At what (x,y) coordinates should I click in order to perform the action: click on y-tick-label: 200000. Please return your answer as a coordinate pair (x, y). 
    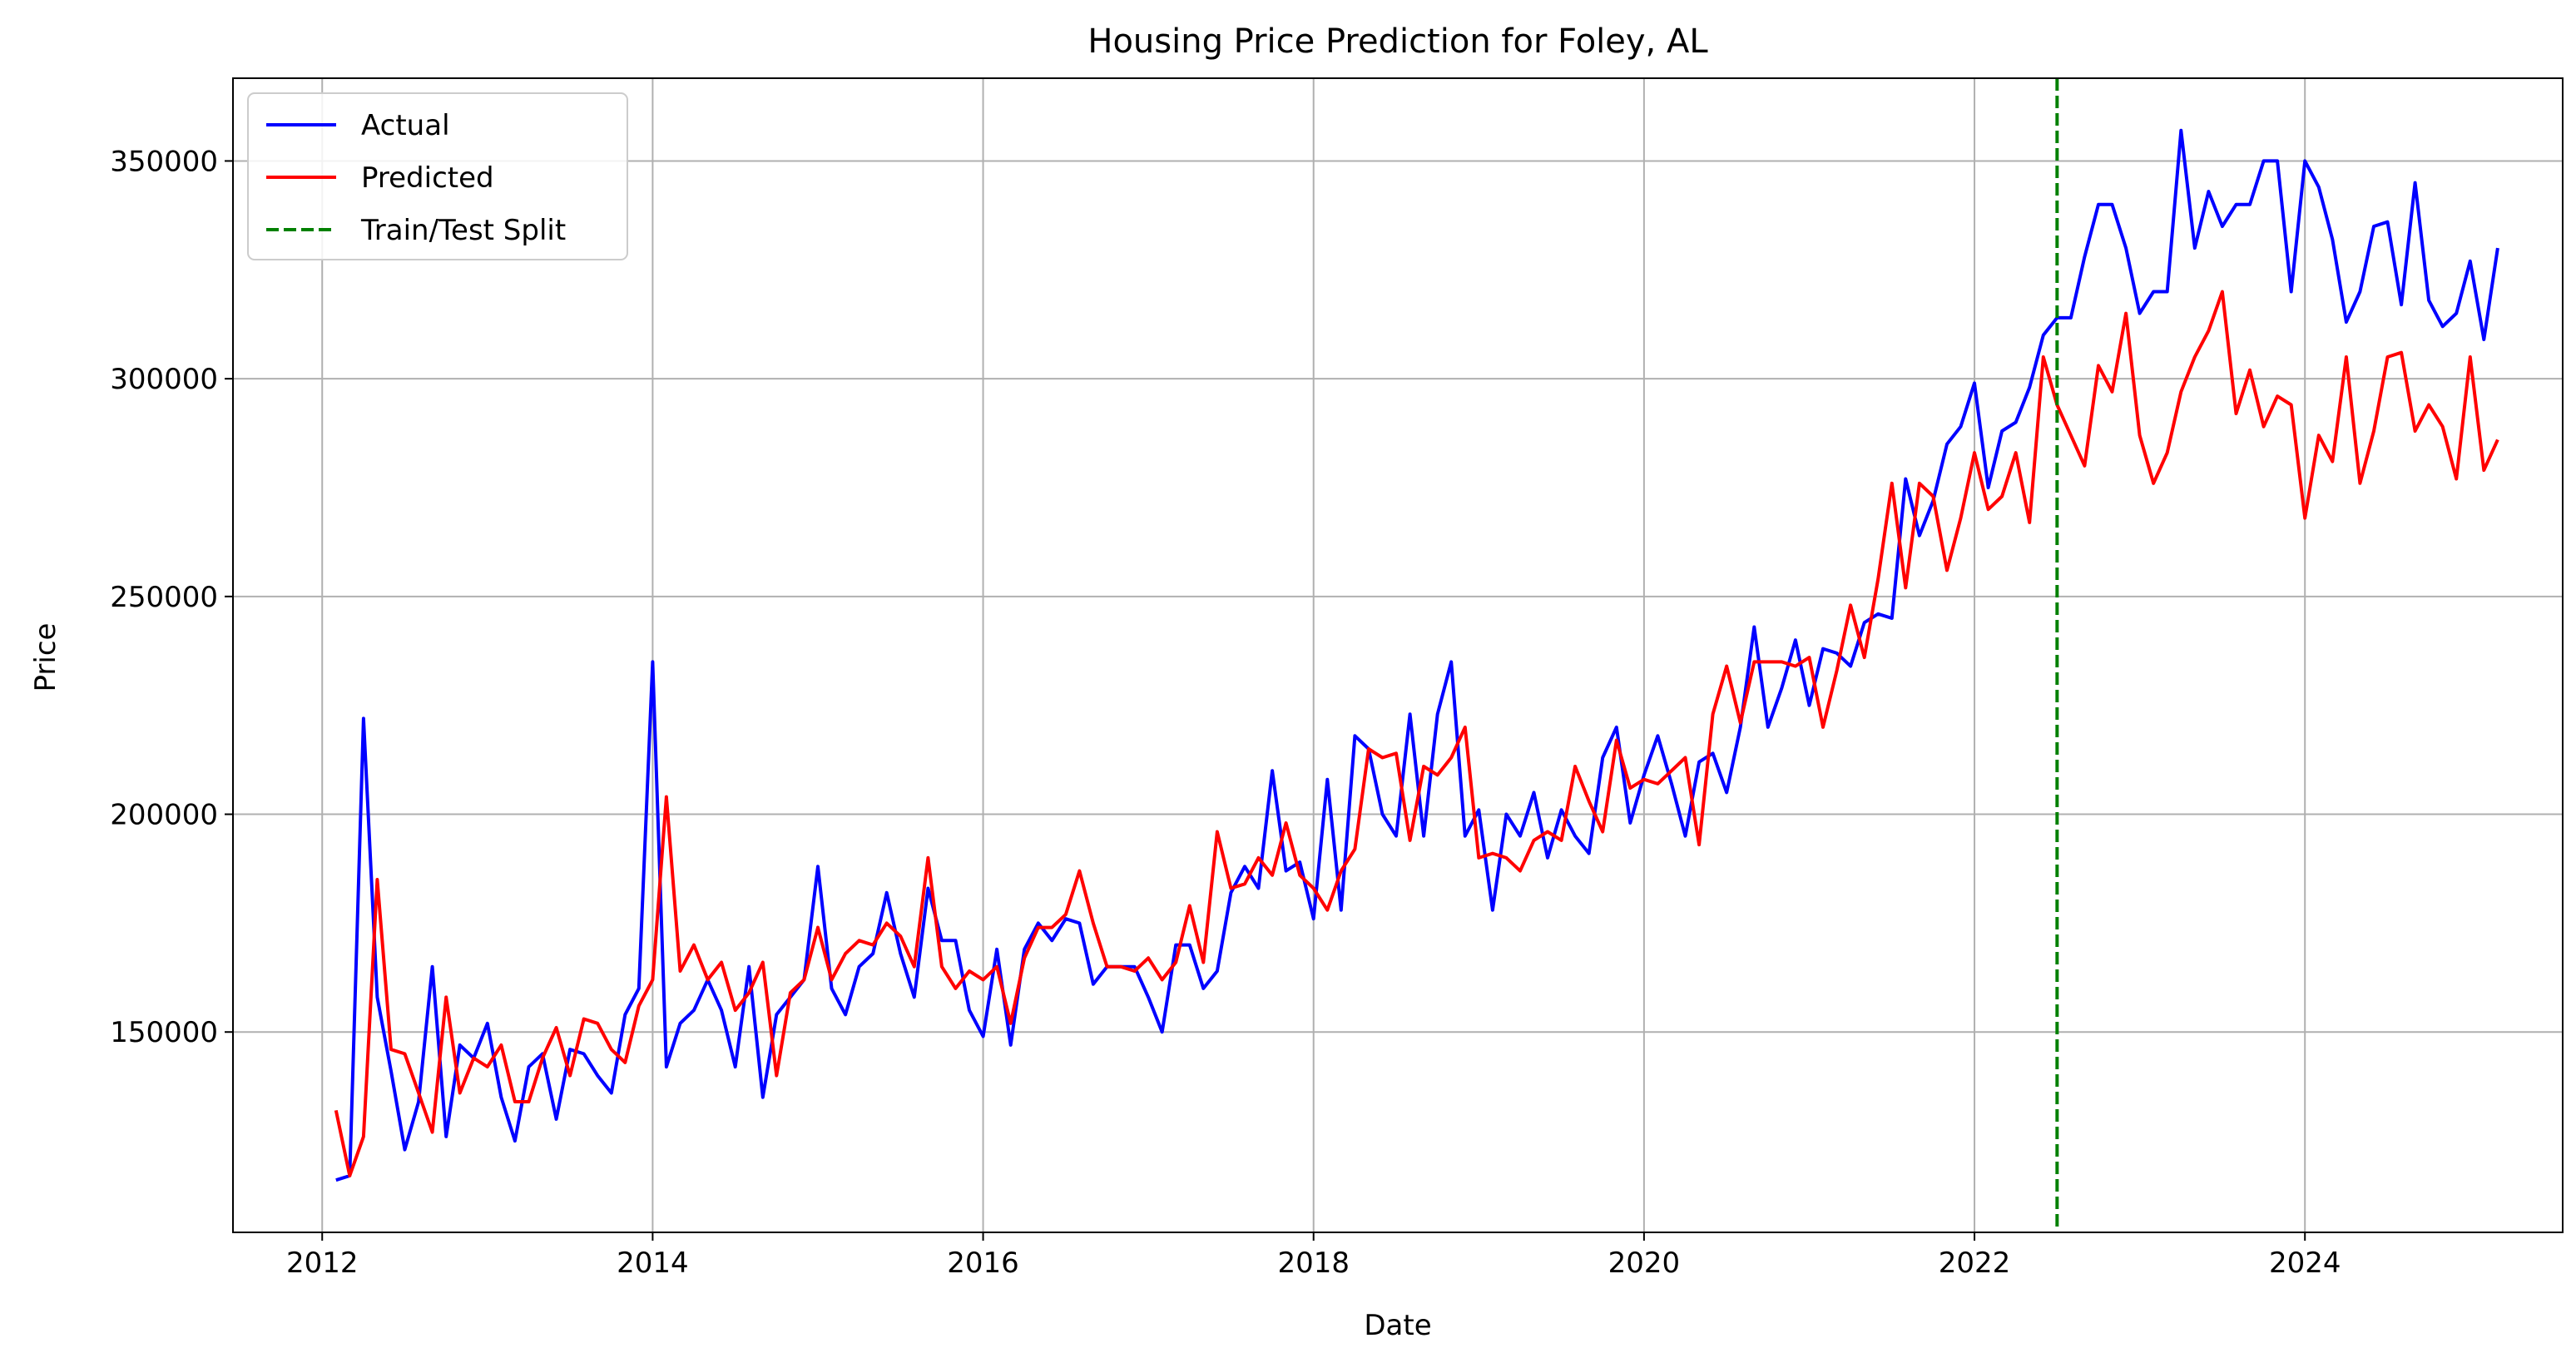
    Looking at the image, I should click on (164, 816).